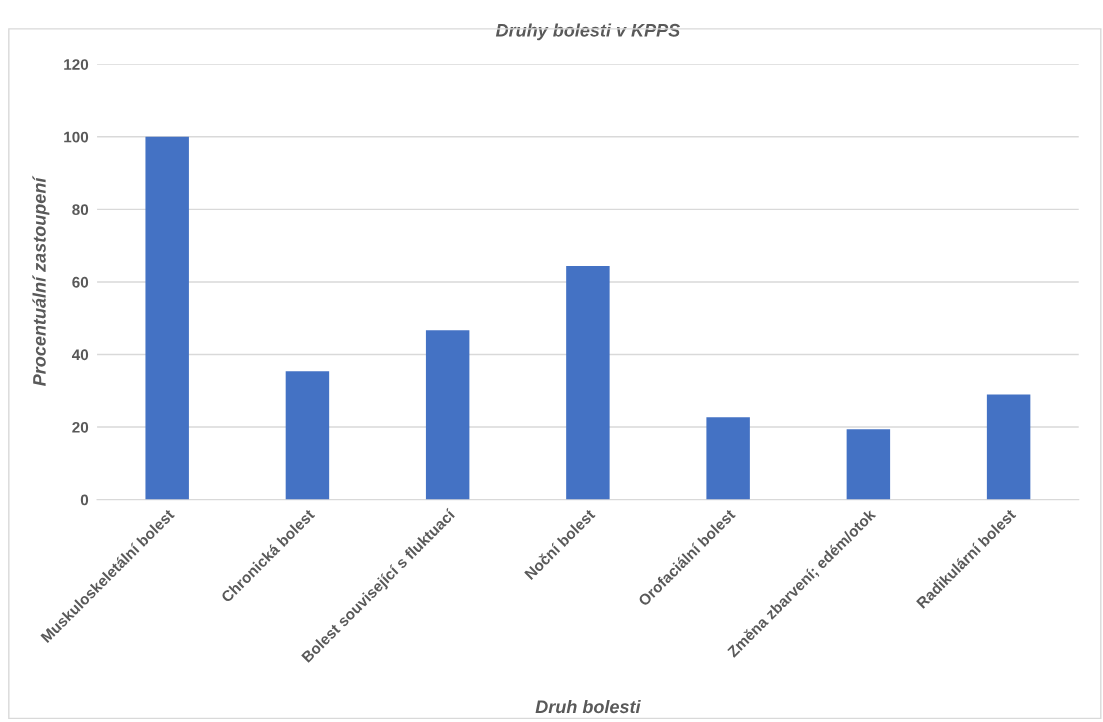  What do you see at coordinates (588, 32) in the screenshot?
I see `chart-title: Druhy bolesti v KPPS` at bounding box center [588, 32].